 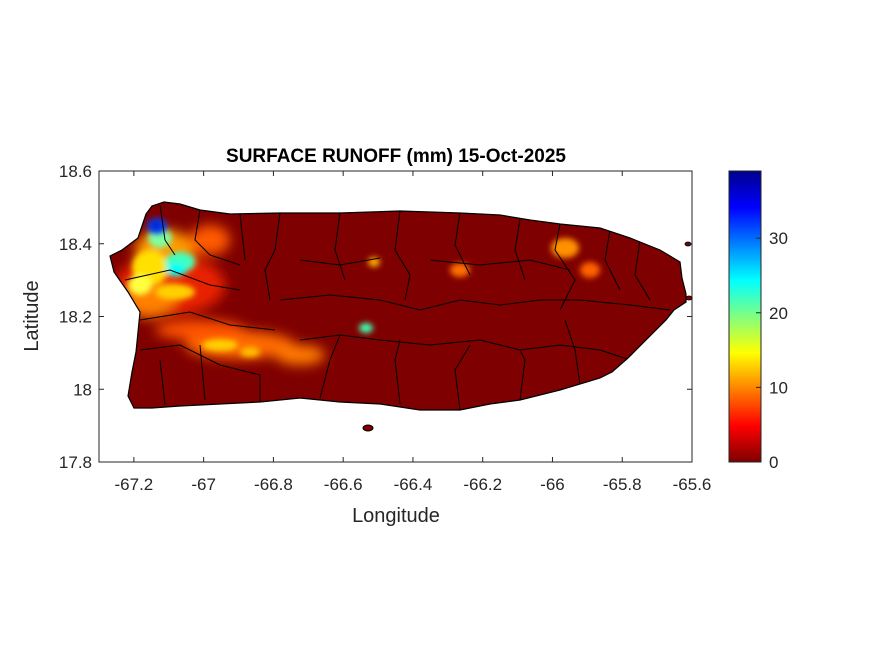 I want to click on y-tick-label: 18.4, so click(x=75, y=244).